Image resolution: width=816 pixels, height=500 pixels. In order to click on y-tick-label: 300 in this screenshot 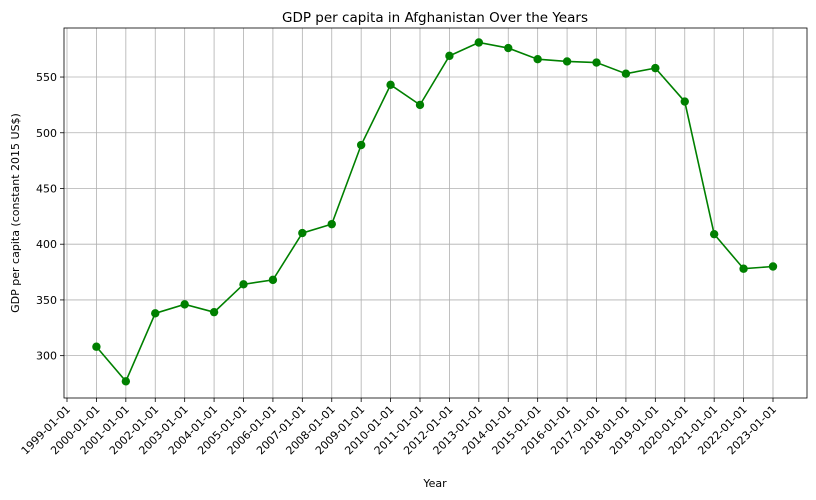, I will do `click(46, 356)`.